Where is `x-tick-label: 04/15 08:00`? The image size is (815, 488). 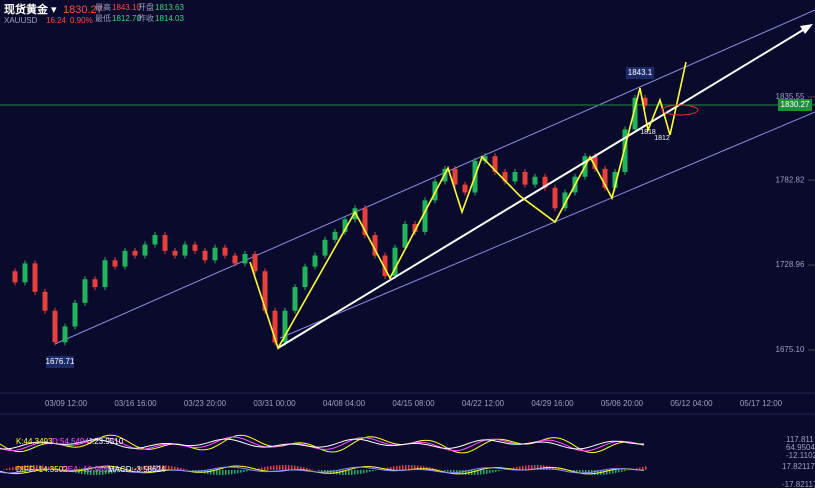
x-tick-label: 04/15 08:00 is located at coordinates (413, 403).